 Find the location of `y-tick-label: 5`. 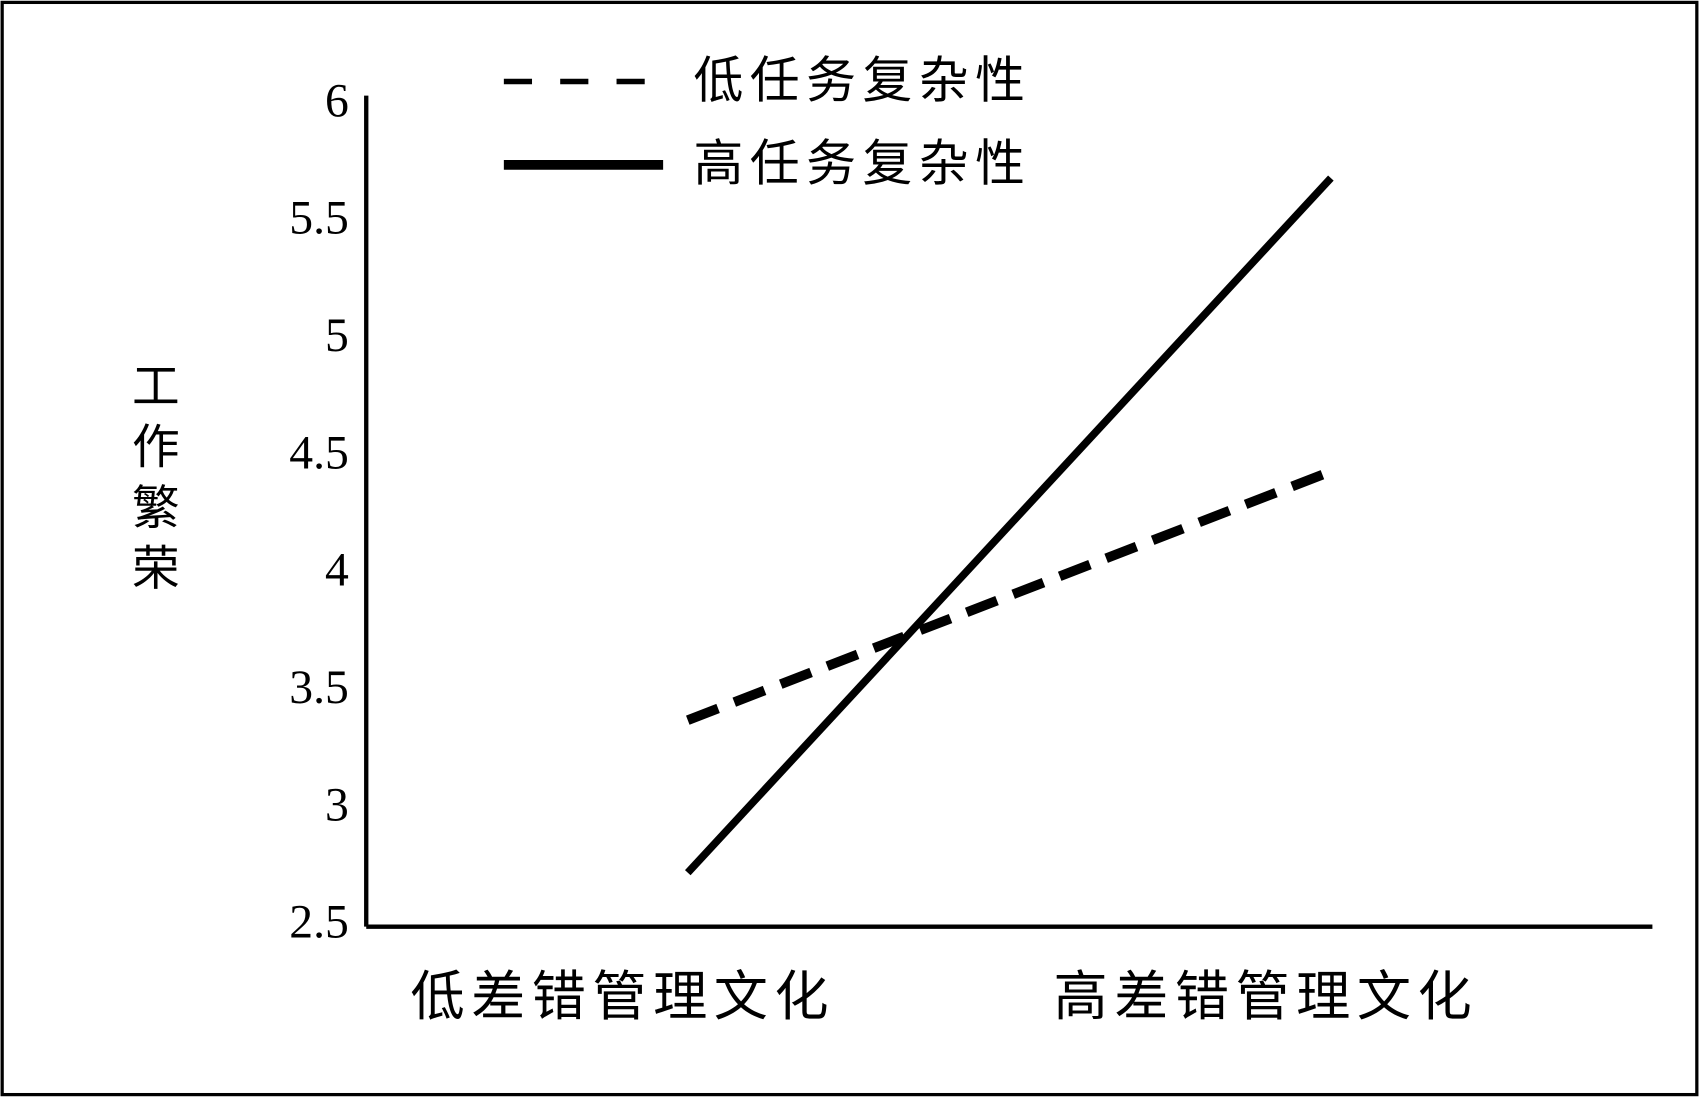

y-tick-label: 5 is located at coordinates (337, 336).